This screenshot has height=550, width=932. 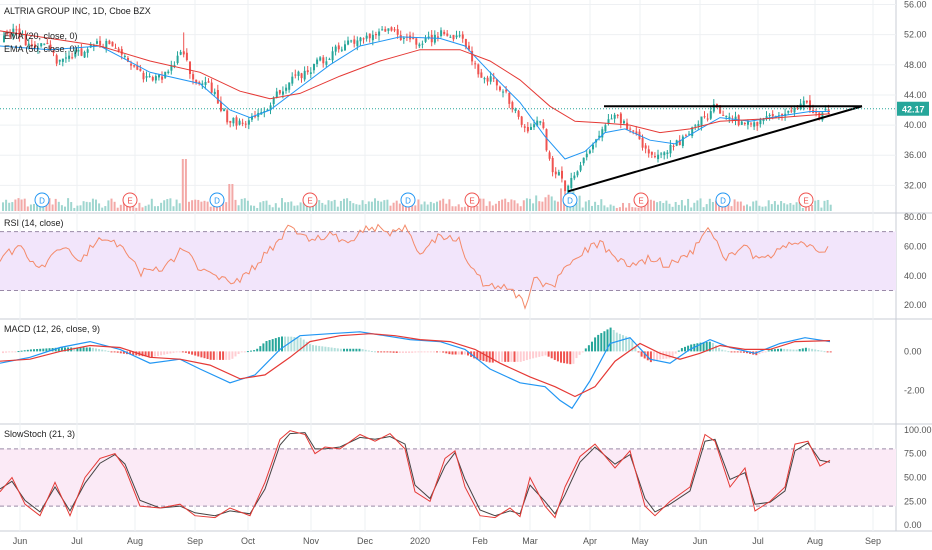 I want to click on x-tick-label: Jun, so click(x=700, y=541).